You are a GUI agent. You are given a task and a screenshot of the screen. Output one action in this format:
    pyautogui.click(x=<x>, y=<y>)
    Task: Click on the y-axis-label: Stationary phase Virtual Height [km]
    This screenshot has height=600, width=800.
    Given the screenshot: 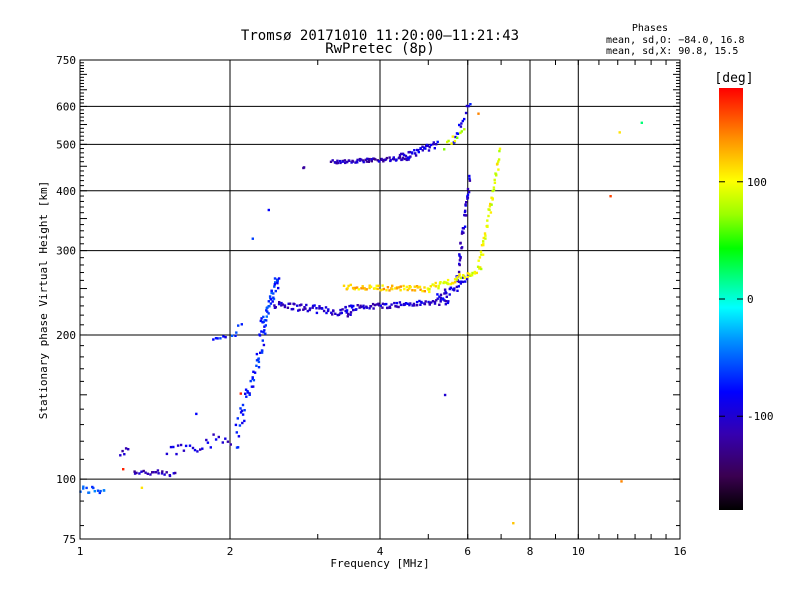 What is the action you would take?
    pyautogui.click(x=43, y=300)
    